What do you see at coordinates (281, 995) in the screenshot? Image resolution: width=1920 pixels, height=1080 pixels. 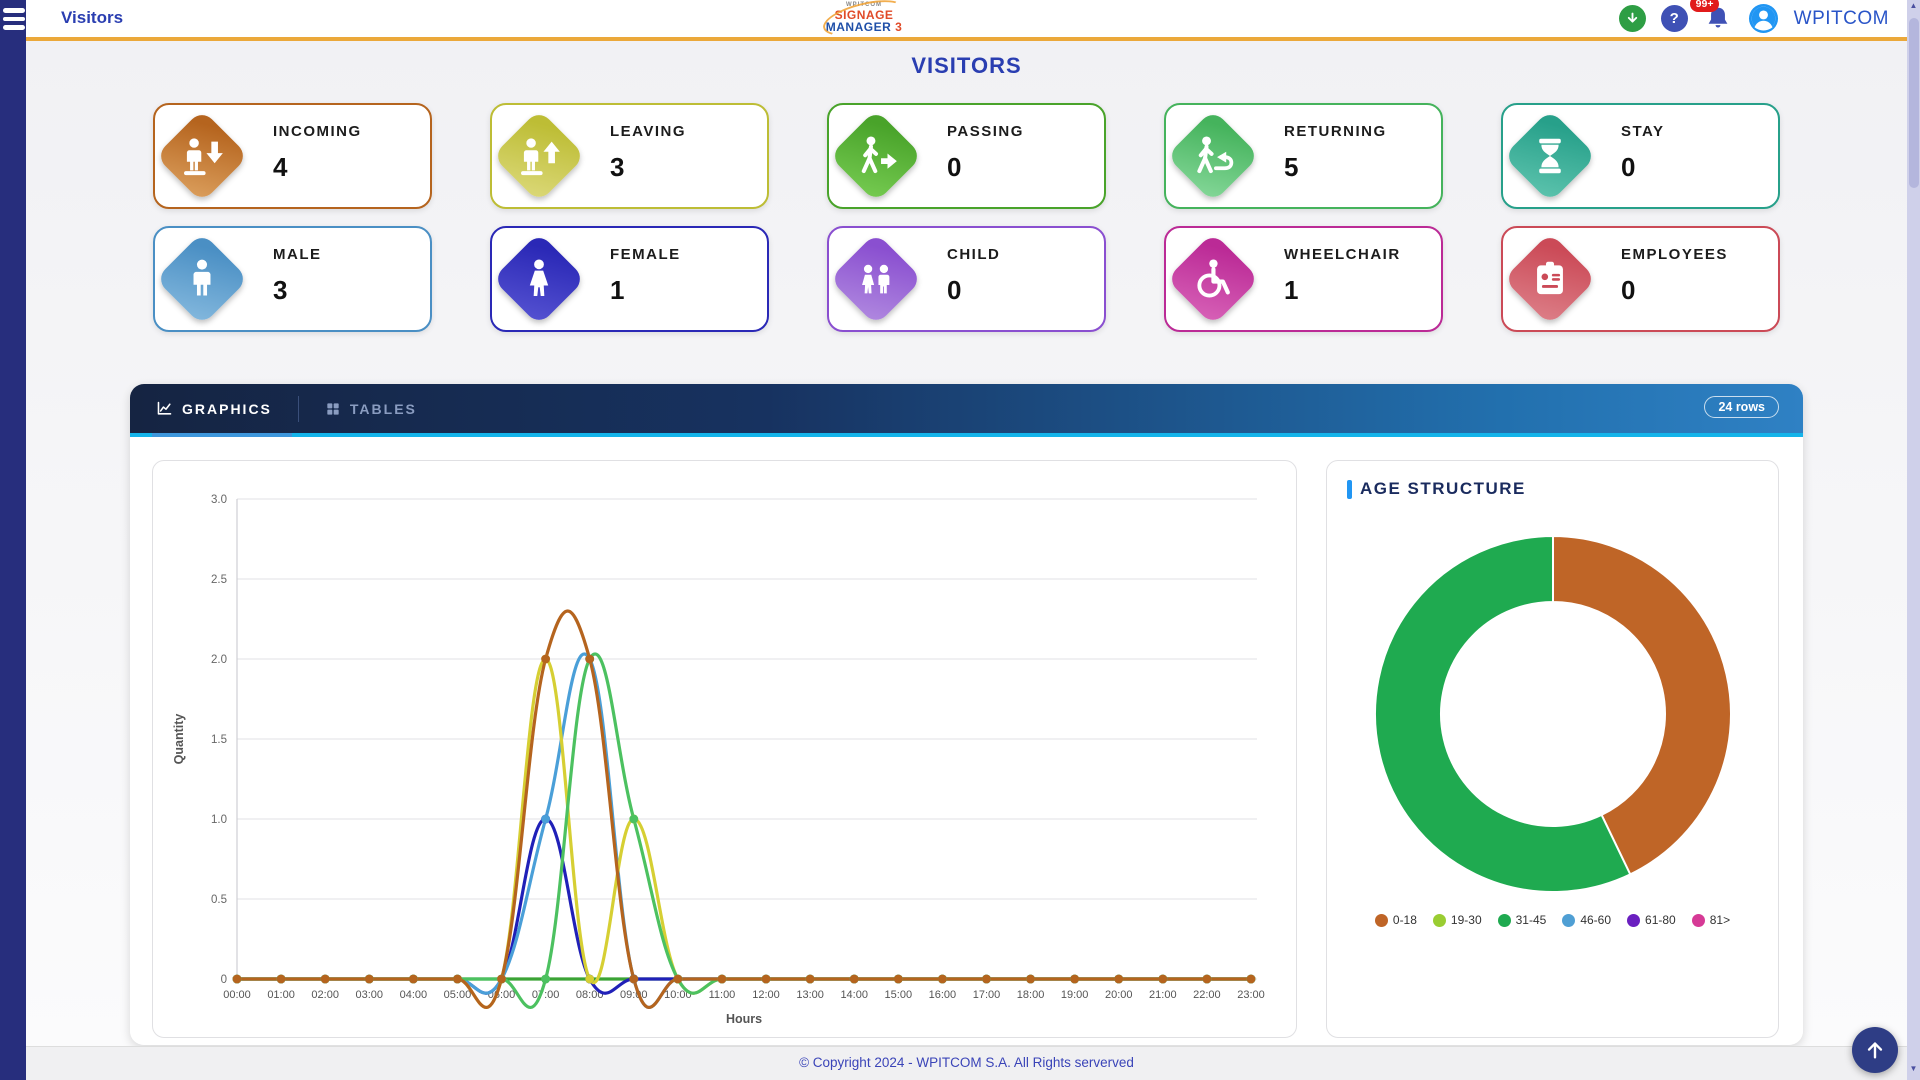 I see `svg-text: 01:00` at bounding box center [281, 995].